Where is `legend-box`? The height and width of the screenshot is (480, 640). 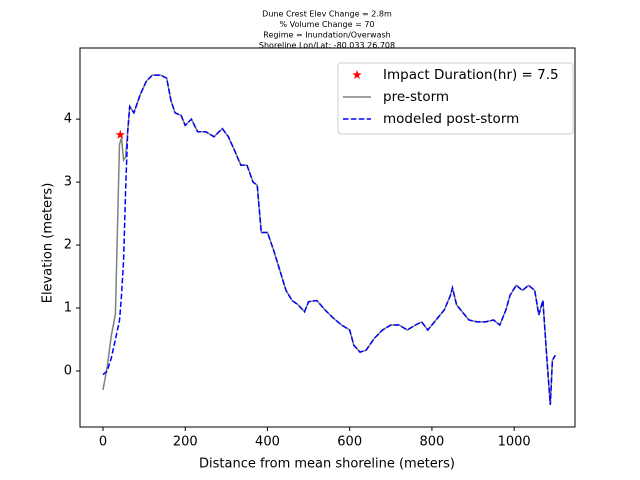 legend-box is located at coordinates (455, 98).